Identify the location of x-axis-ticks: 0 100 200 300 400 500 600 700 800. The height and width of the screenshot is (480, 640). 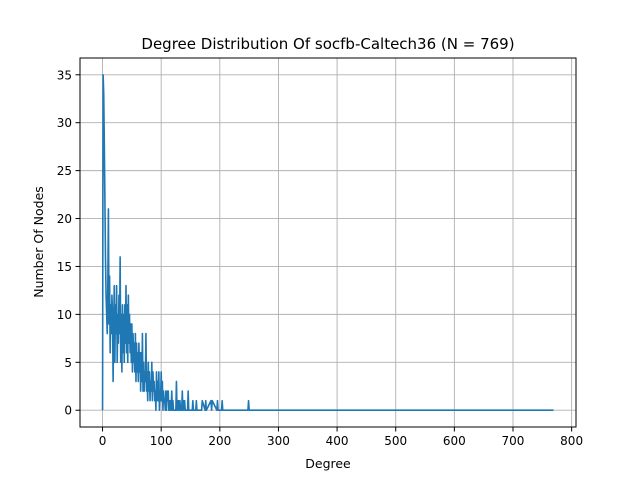
(341, 437).